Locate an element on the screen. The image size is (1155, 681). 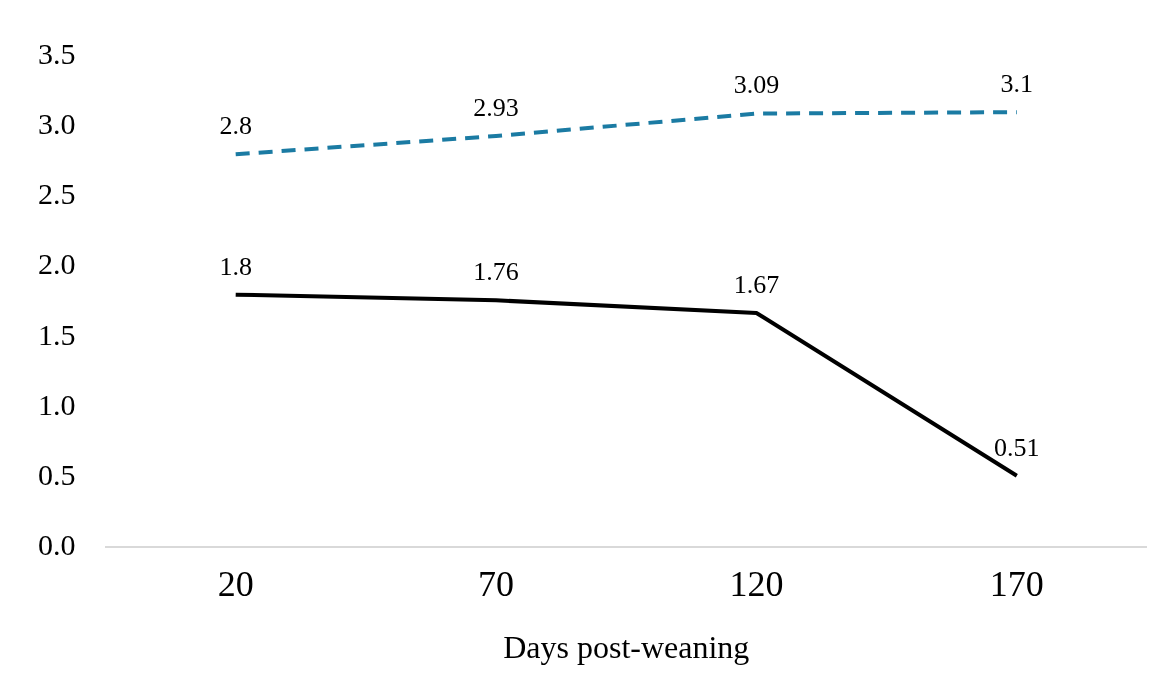
y-tick-label: 1.5 is located at coordinates (57, 334).